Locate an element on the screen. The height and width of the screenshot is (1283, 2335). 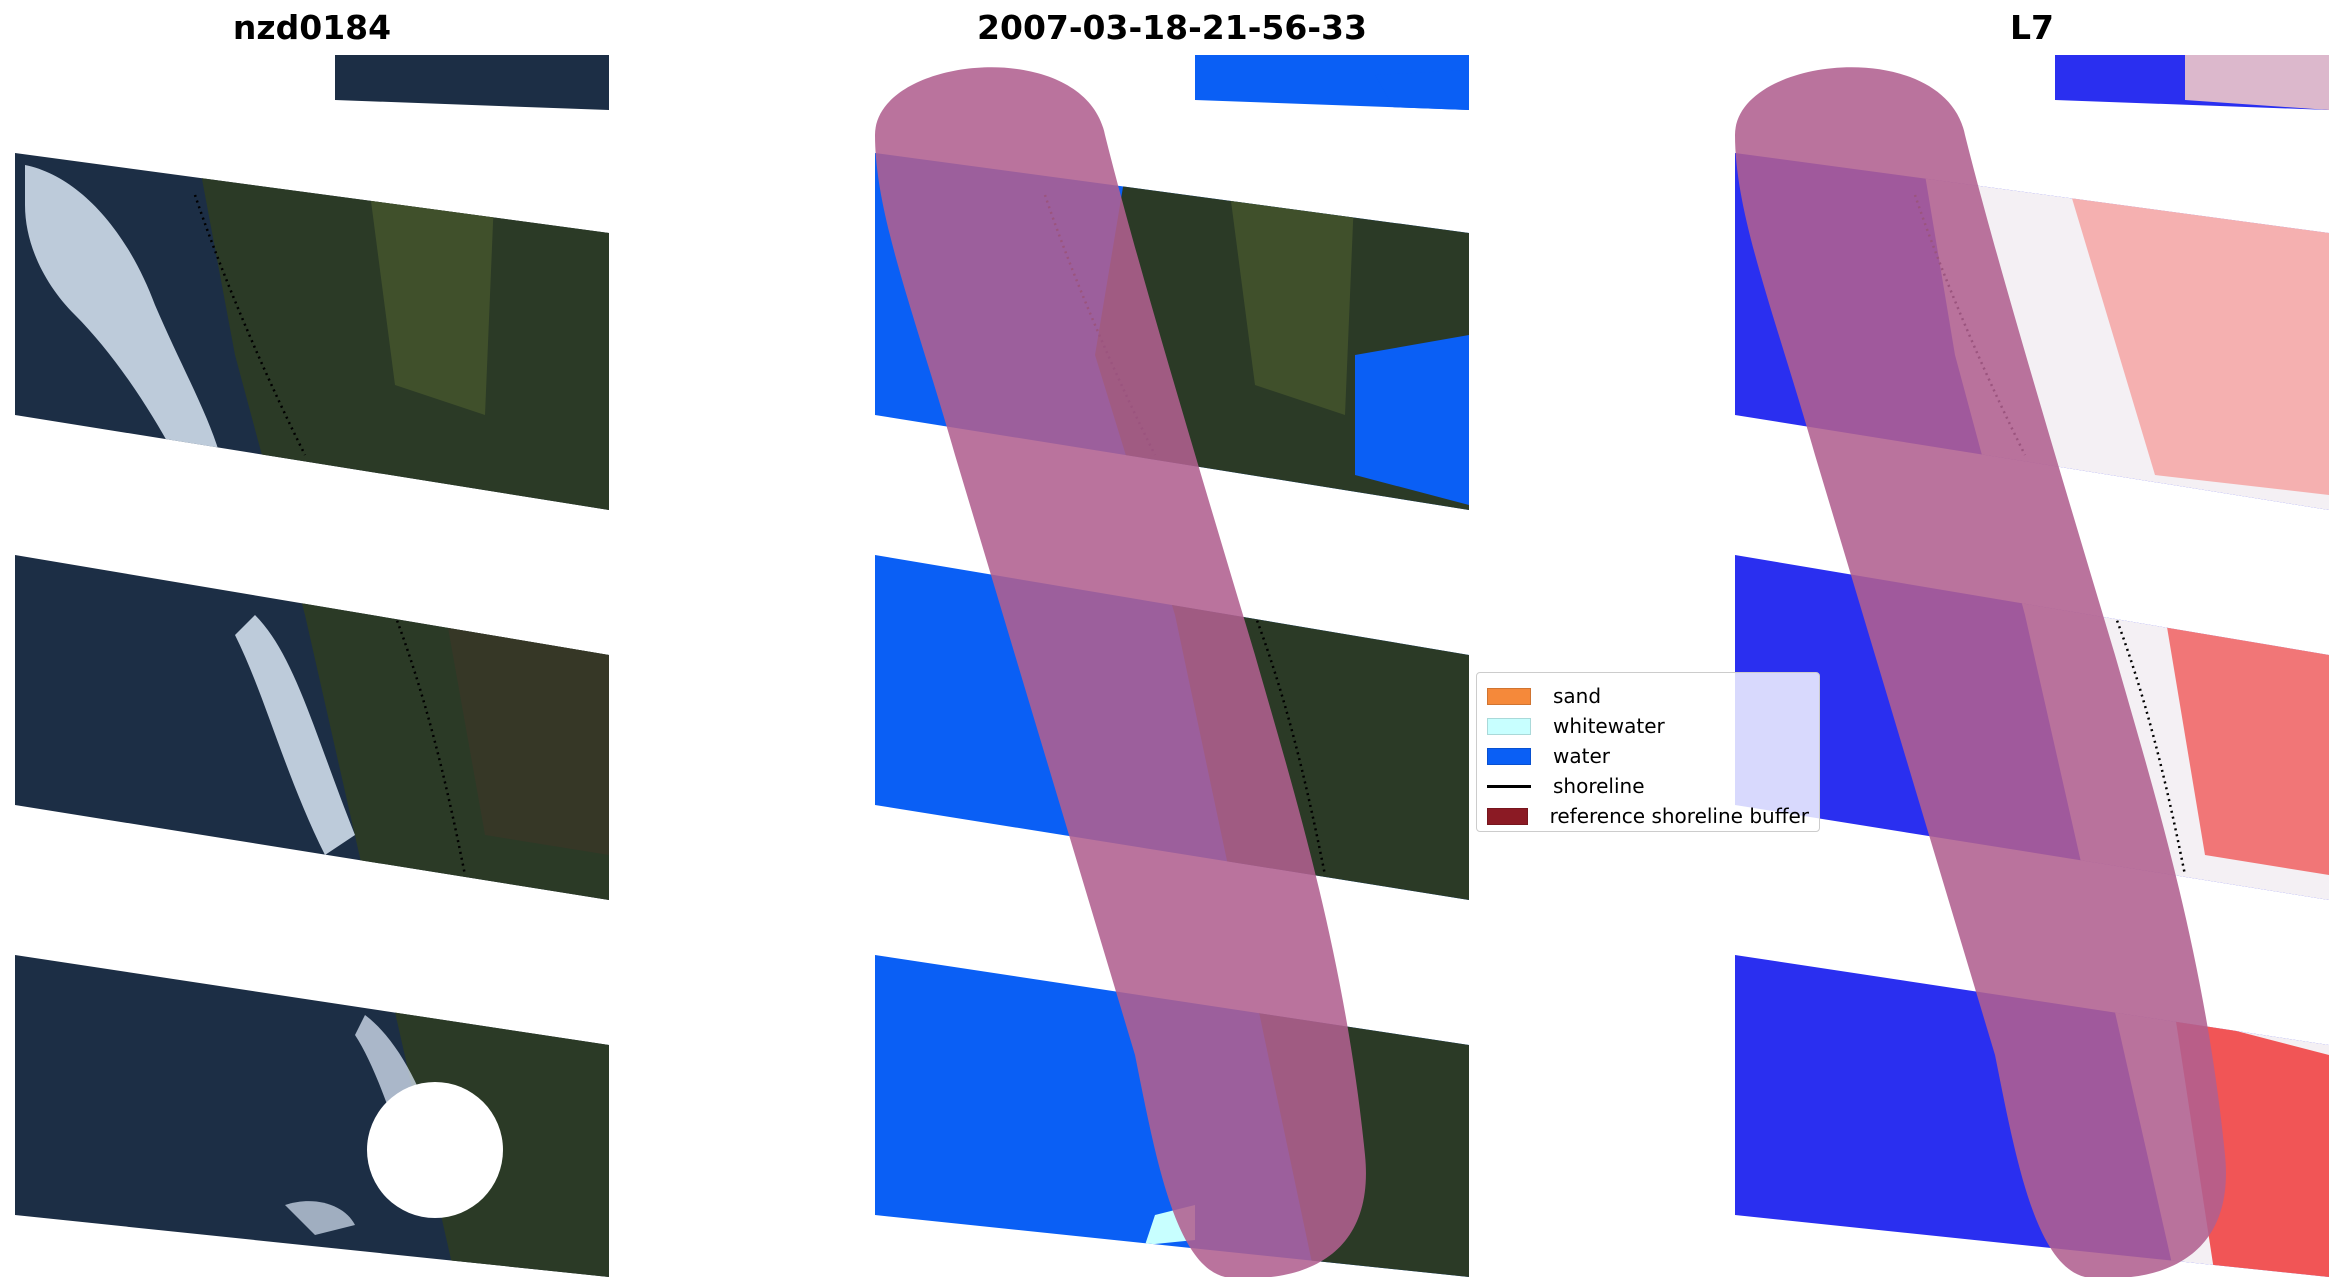
classified-panel-title: 2007-03-18-21-56-33 is located at coordinates (1172, 27).